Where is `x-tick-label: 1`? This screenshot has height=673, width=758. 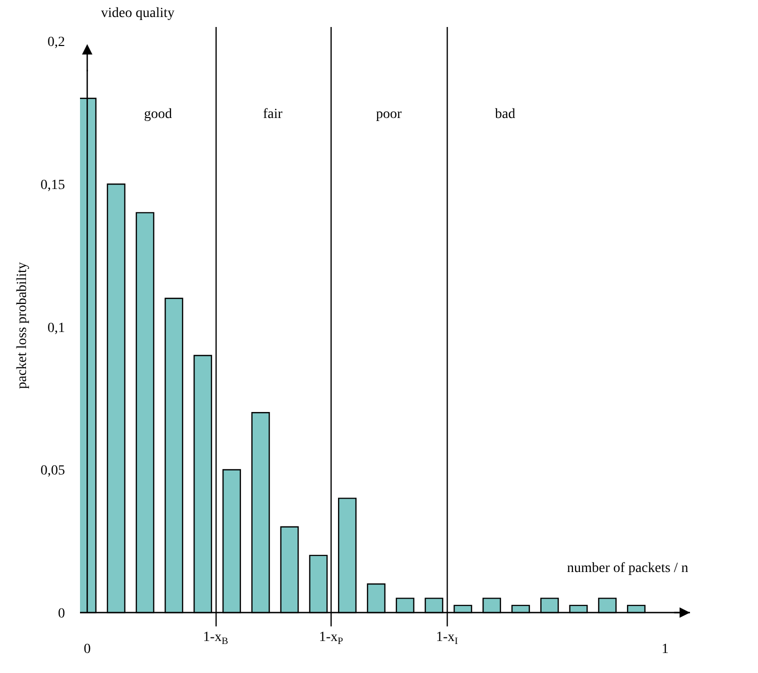
x-tick-label: 1 is located at coordinates (665, 649).